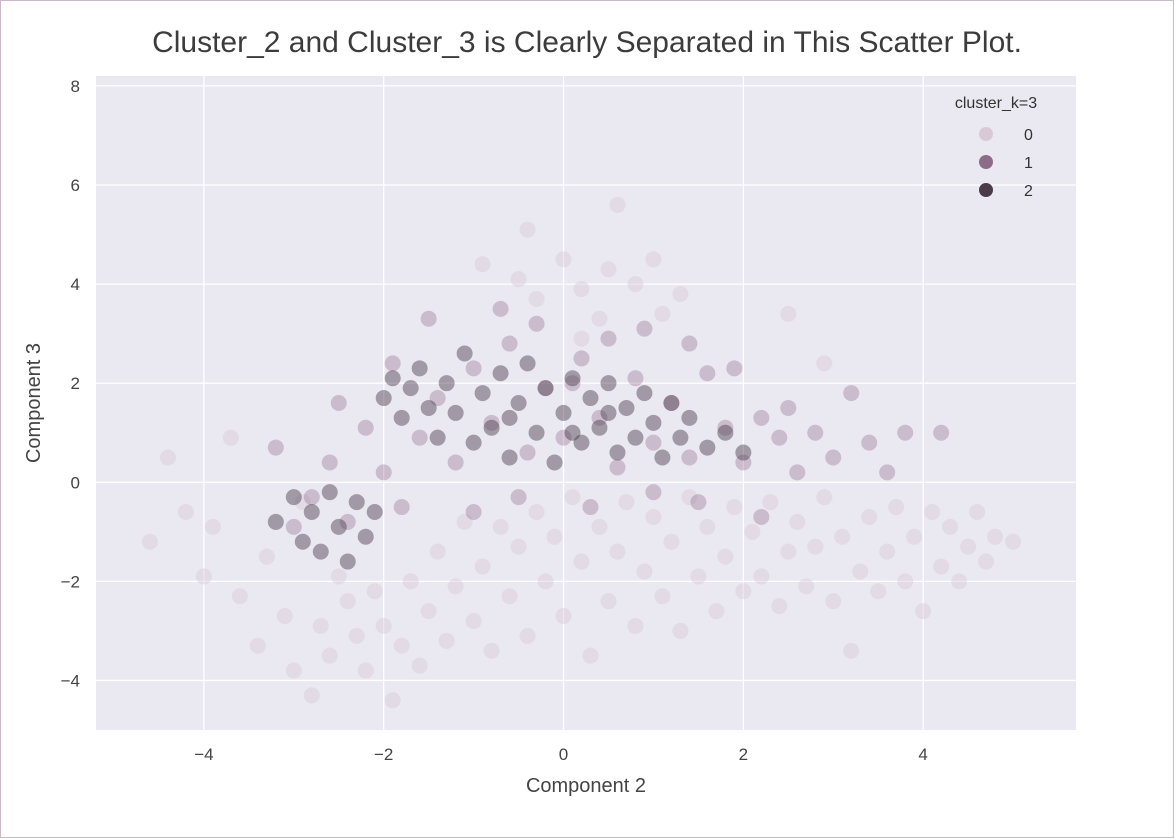 Image resolution: width=1174 pixels, height=838 pixels. Describe the element at coordinates (922, 754) in the screenshot. I see `x-tick-label: 4` at that location.